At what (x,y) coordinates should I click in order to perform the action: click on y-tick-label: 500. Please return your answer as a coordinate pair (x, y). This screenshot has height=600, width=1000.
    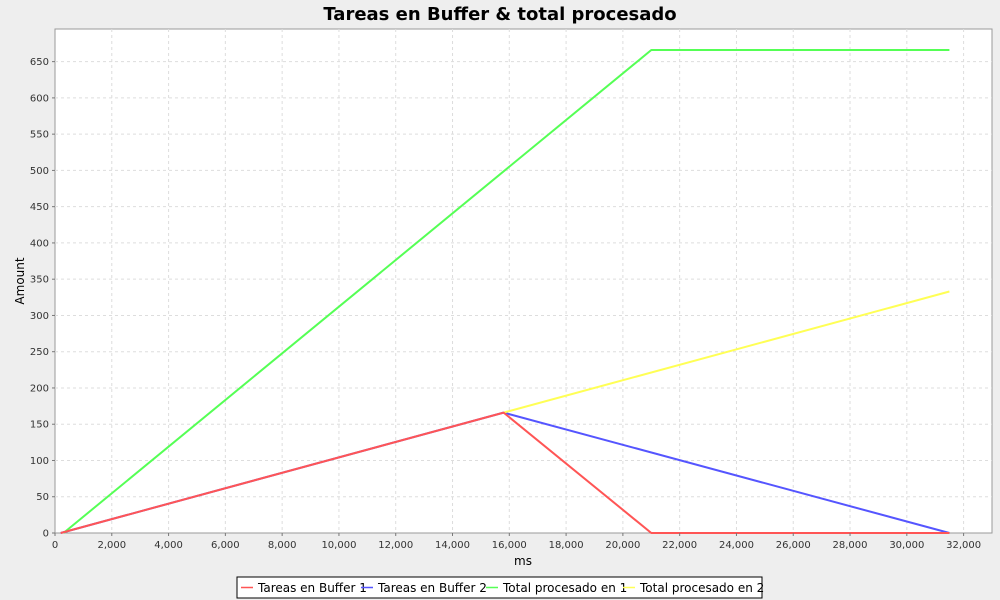
    Looking at the image, I should click on (39, 171).